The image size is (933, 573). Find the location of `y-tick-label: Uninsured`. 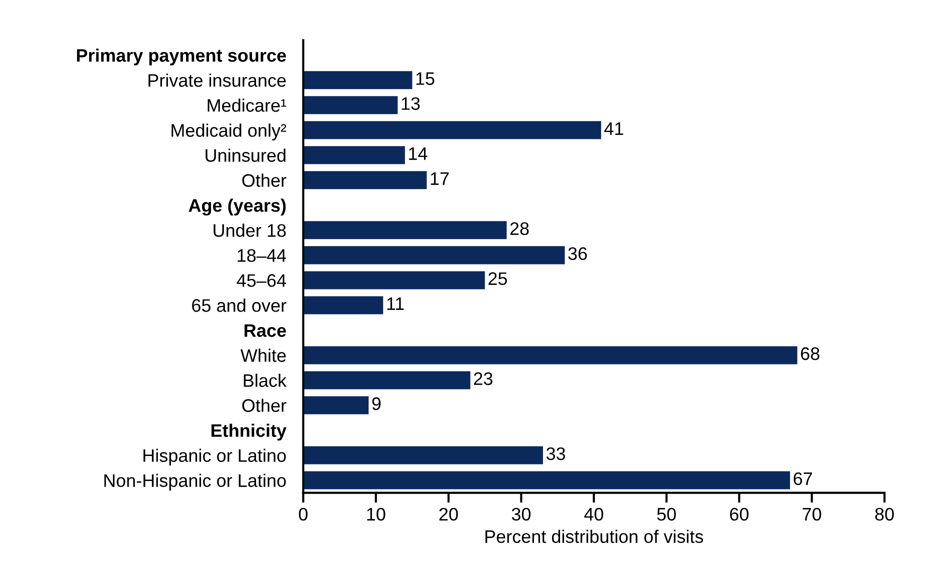

y-tick-label: Uninsured is located at coordinates (246, 155).